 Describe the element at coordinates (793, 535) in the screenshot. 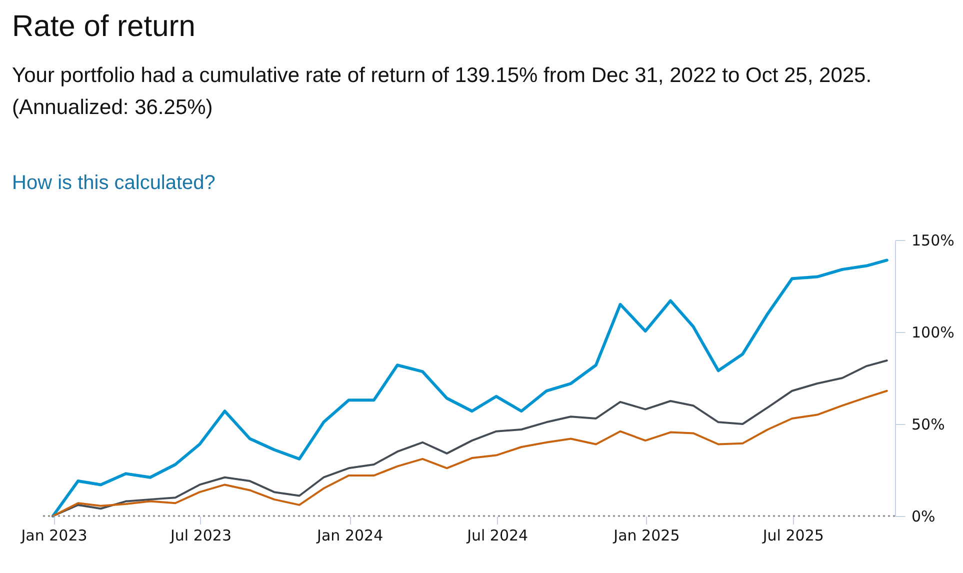

I see `x-tick-label: Jul 2025` at that location.